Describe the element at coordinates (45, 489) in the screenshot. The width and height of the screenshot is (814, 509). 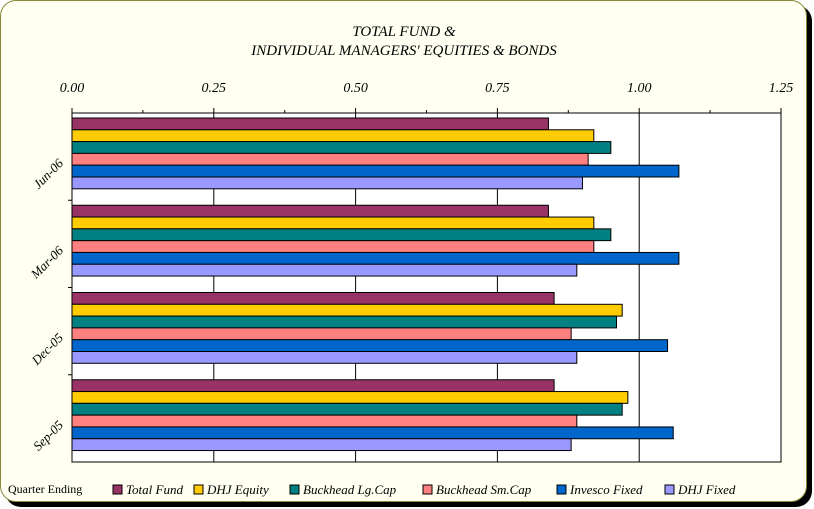
I see `legend-title: Quarter Ending` at that location.